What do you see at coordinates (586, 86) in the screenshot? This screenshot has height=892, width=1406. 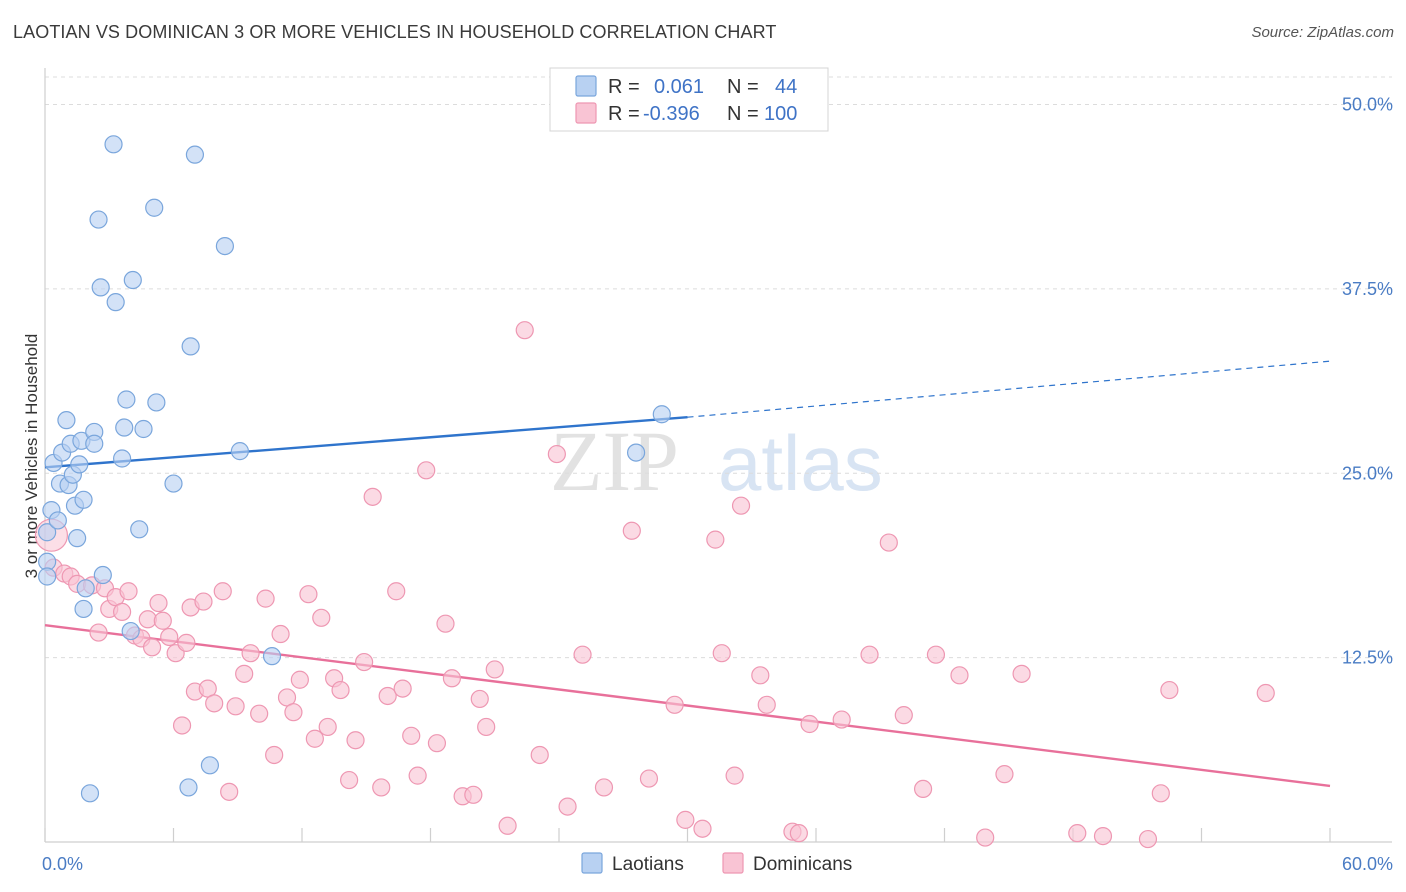 I see `legend-swatch-laotian` at bounding box center [586, 86].